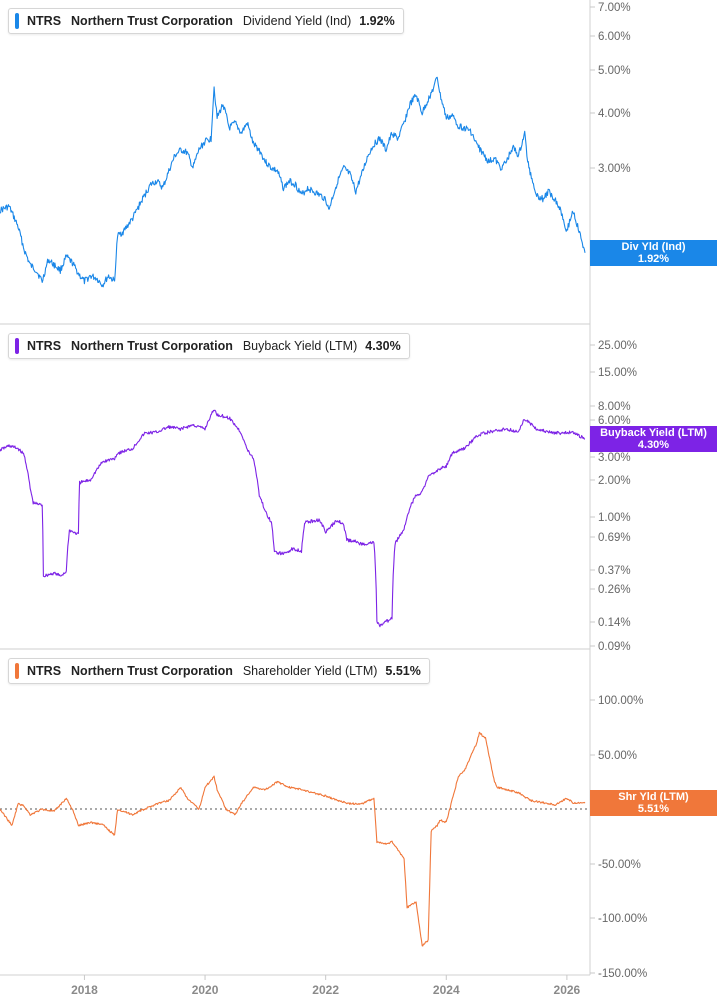 The image size is (717, 1005). What do you see at coordinates (446, 990) in the screenshot?
I see `x-tick-label: 2024` at bounding box center [446, 990].